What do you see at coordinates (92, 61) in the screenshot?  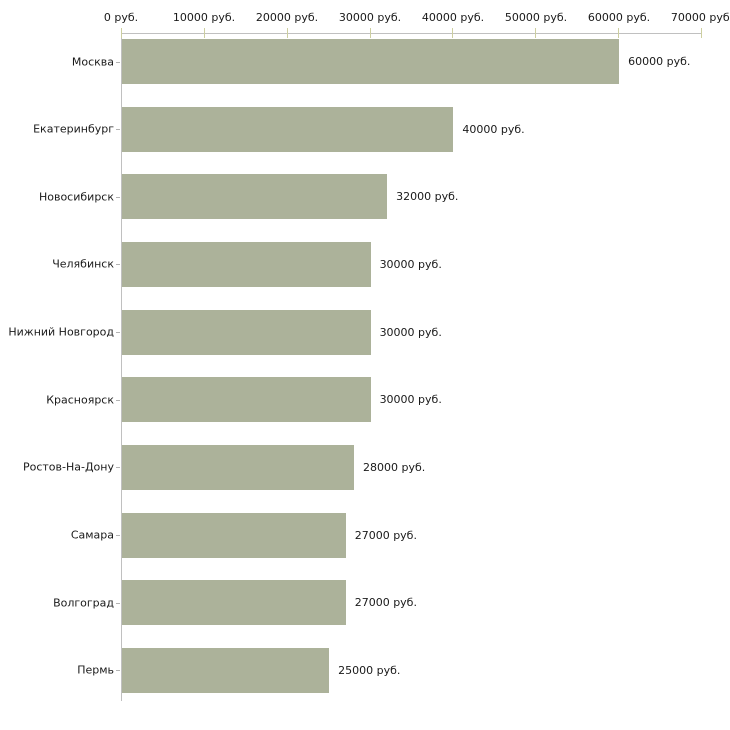 I see `category-label: Москва` at bounding box center [92, 61].